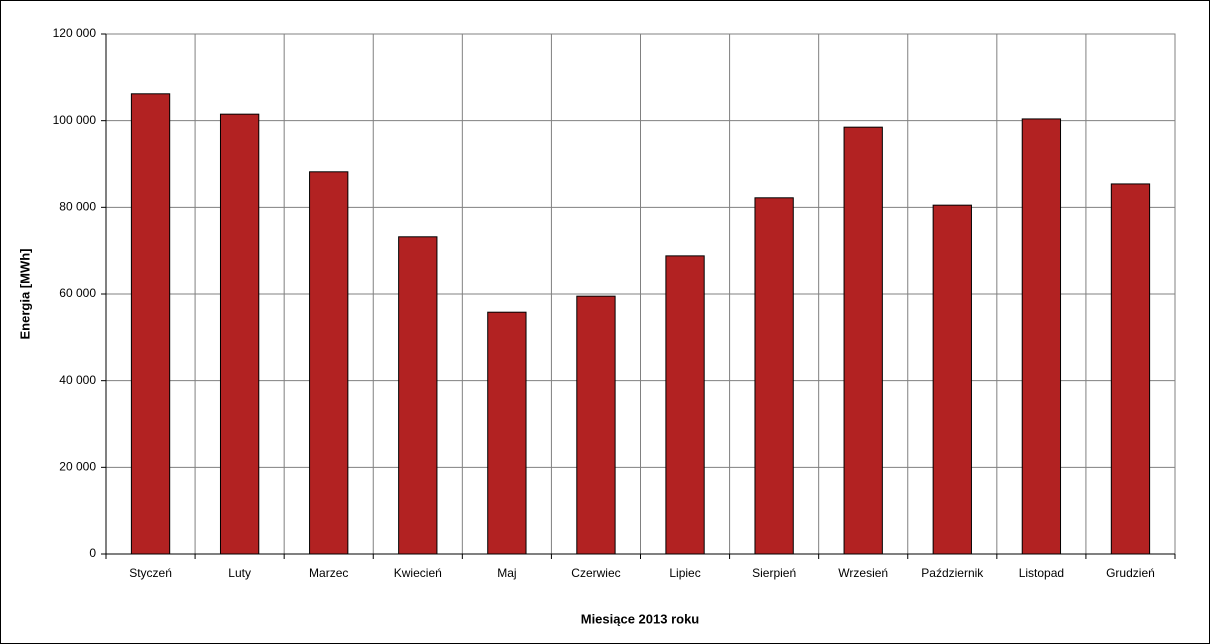  I want to click on y-tick-label: 60 000, so click(77, 293).